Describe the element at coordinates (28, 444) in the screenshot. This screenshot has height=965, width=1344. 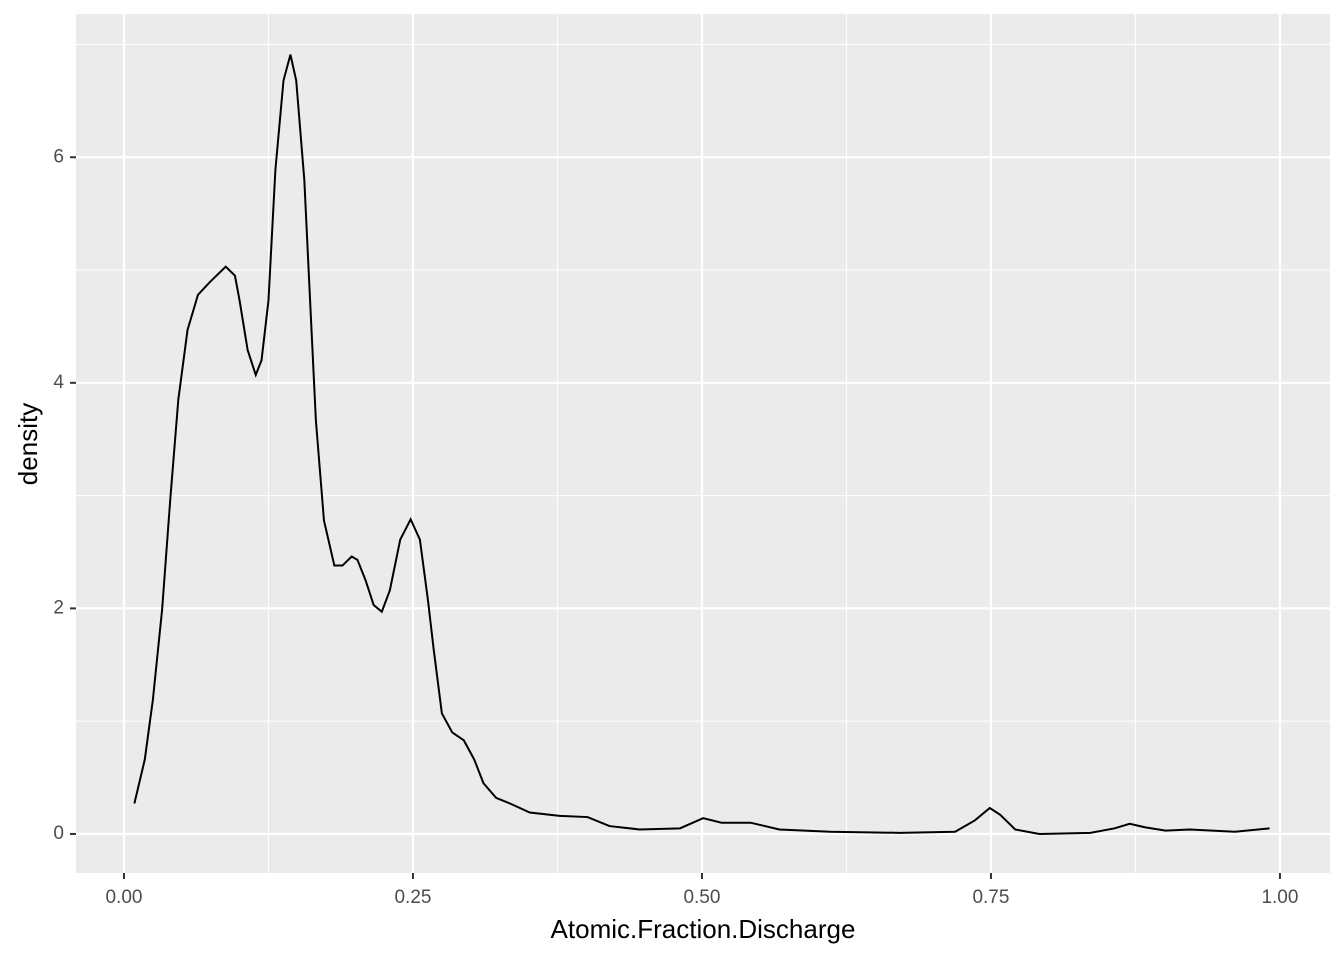
I see `y-axis-label: density` at that location.